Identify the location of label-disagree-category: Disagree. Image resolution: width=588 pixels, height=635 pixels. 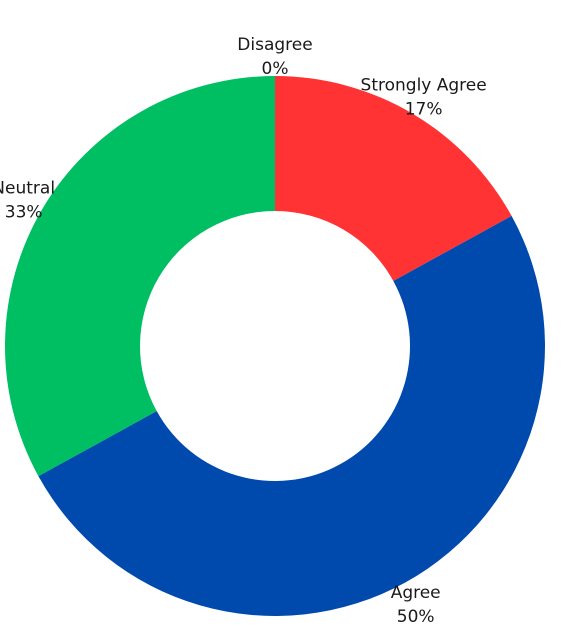
(274, 45).